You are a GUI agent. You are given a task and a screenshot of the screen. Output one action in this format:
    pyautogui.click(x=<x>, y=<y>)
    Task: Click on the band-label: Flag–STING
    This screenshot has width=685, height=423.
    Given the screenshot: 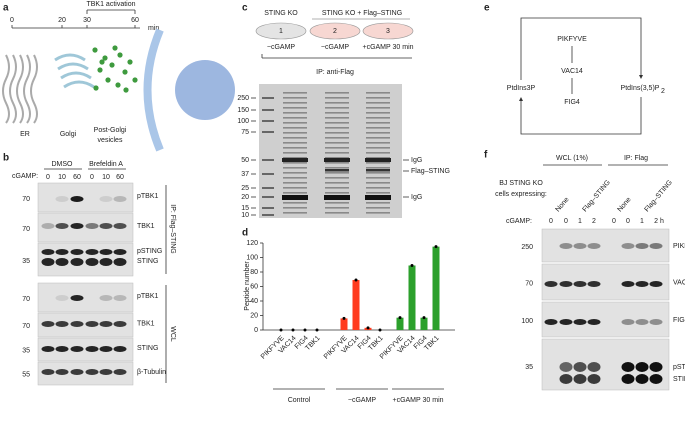 What is the action you would take?
    pyautogui.click(x=430, y=171)
    